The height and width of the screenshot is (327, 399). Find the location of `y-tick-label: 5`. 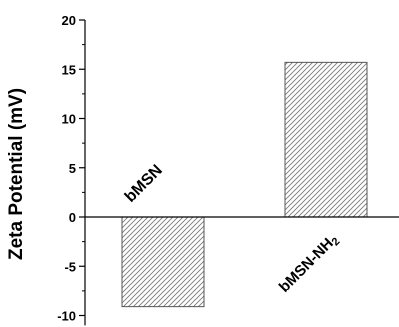

y-tick-label: 5 is located at coordinates (72, 168).